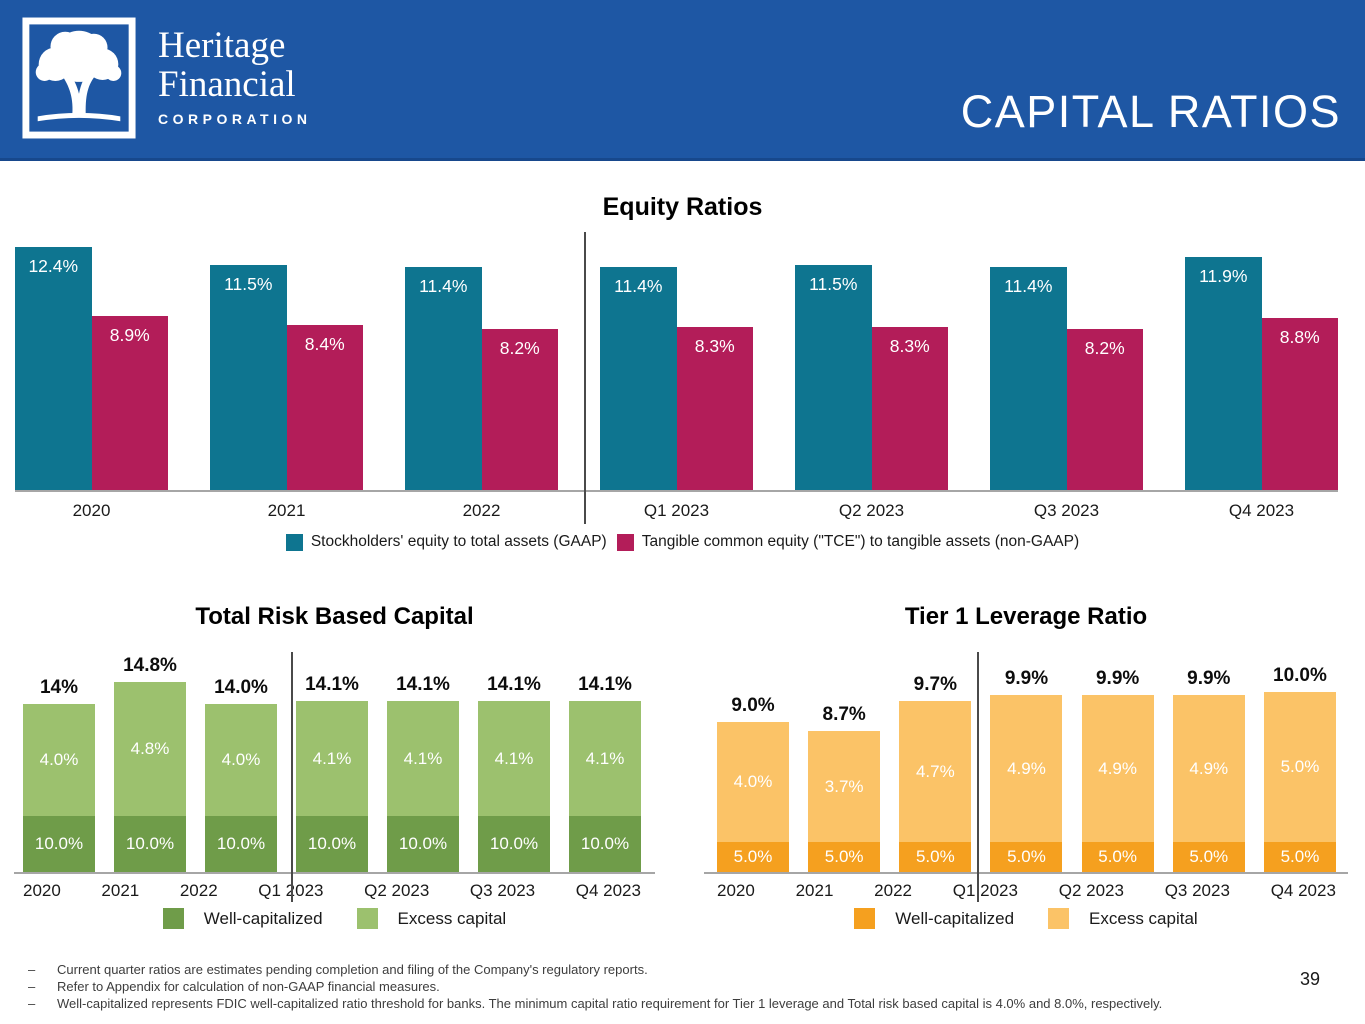 The image size is (1365, 1024). What do you see at coordinates (53, 368) in the screenshot?
I see `gaap-equity-bar: 12.4%` at bounding box center [53, 368].